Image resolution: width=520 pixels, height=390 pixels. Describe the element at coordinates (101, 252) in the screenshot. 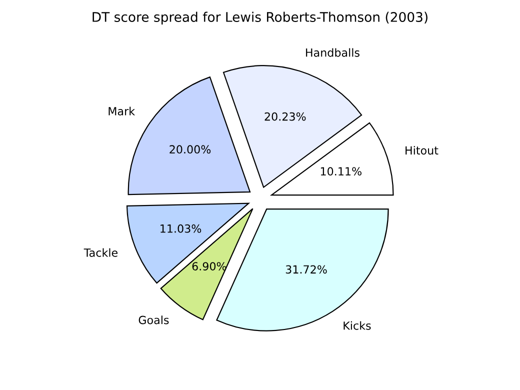

I see `slice-label: Tackle` at that location.